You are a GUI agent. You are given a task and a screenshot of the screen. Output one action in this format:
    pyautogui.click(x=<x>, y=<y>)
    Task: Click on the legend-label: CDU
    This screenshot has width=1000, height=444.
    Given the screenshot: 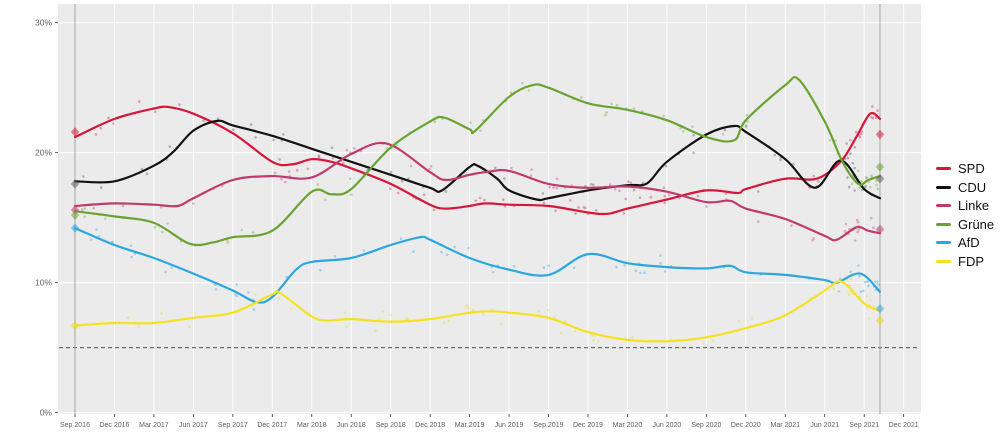 What is the action you would take?
    pyautogui.click(x=972, y=187)
    